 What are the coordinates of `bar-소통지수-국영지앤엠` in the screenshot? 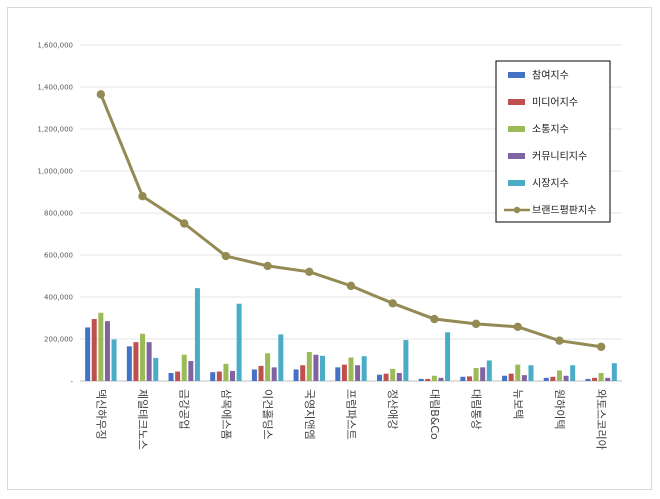 It's located at (309, 366).